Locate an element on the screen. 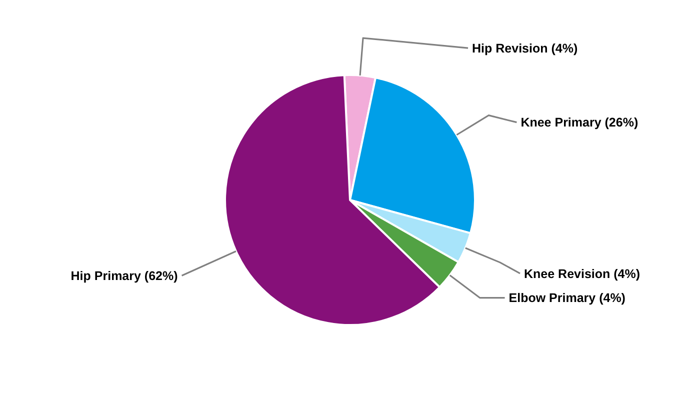 The image size is (700, 400). slice-label: Knee Revision (4%) is located at coordinates (582, 273).